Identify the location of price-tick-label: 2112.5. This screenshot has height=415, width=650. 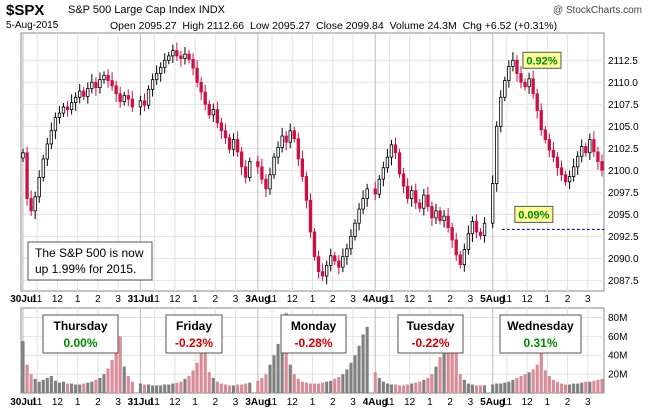
(623, 61).